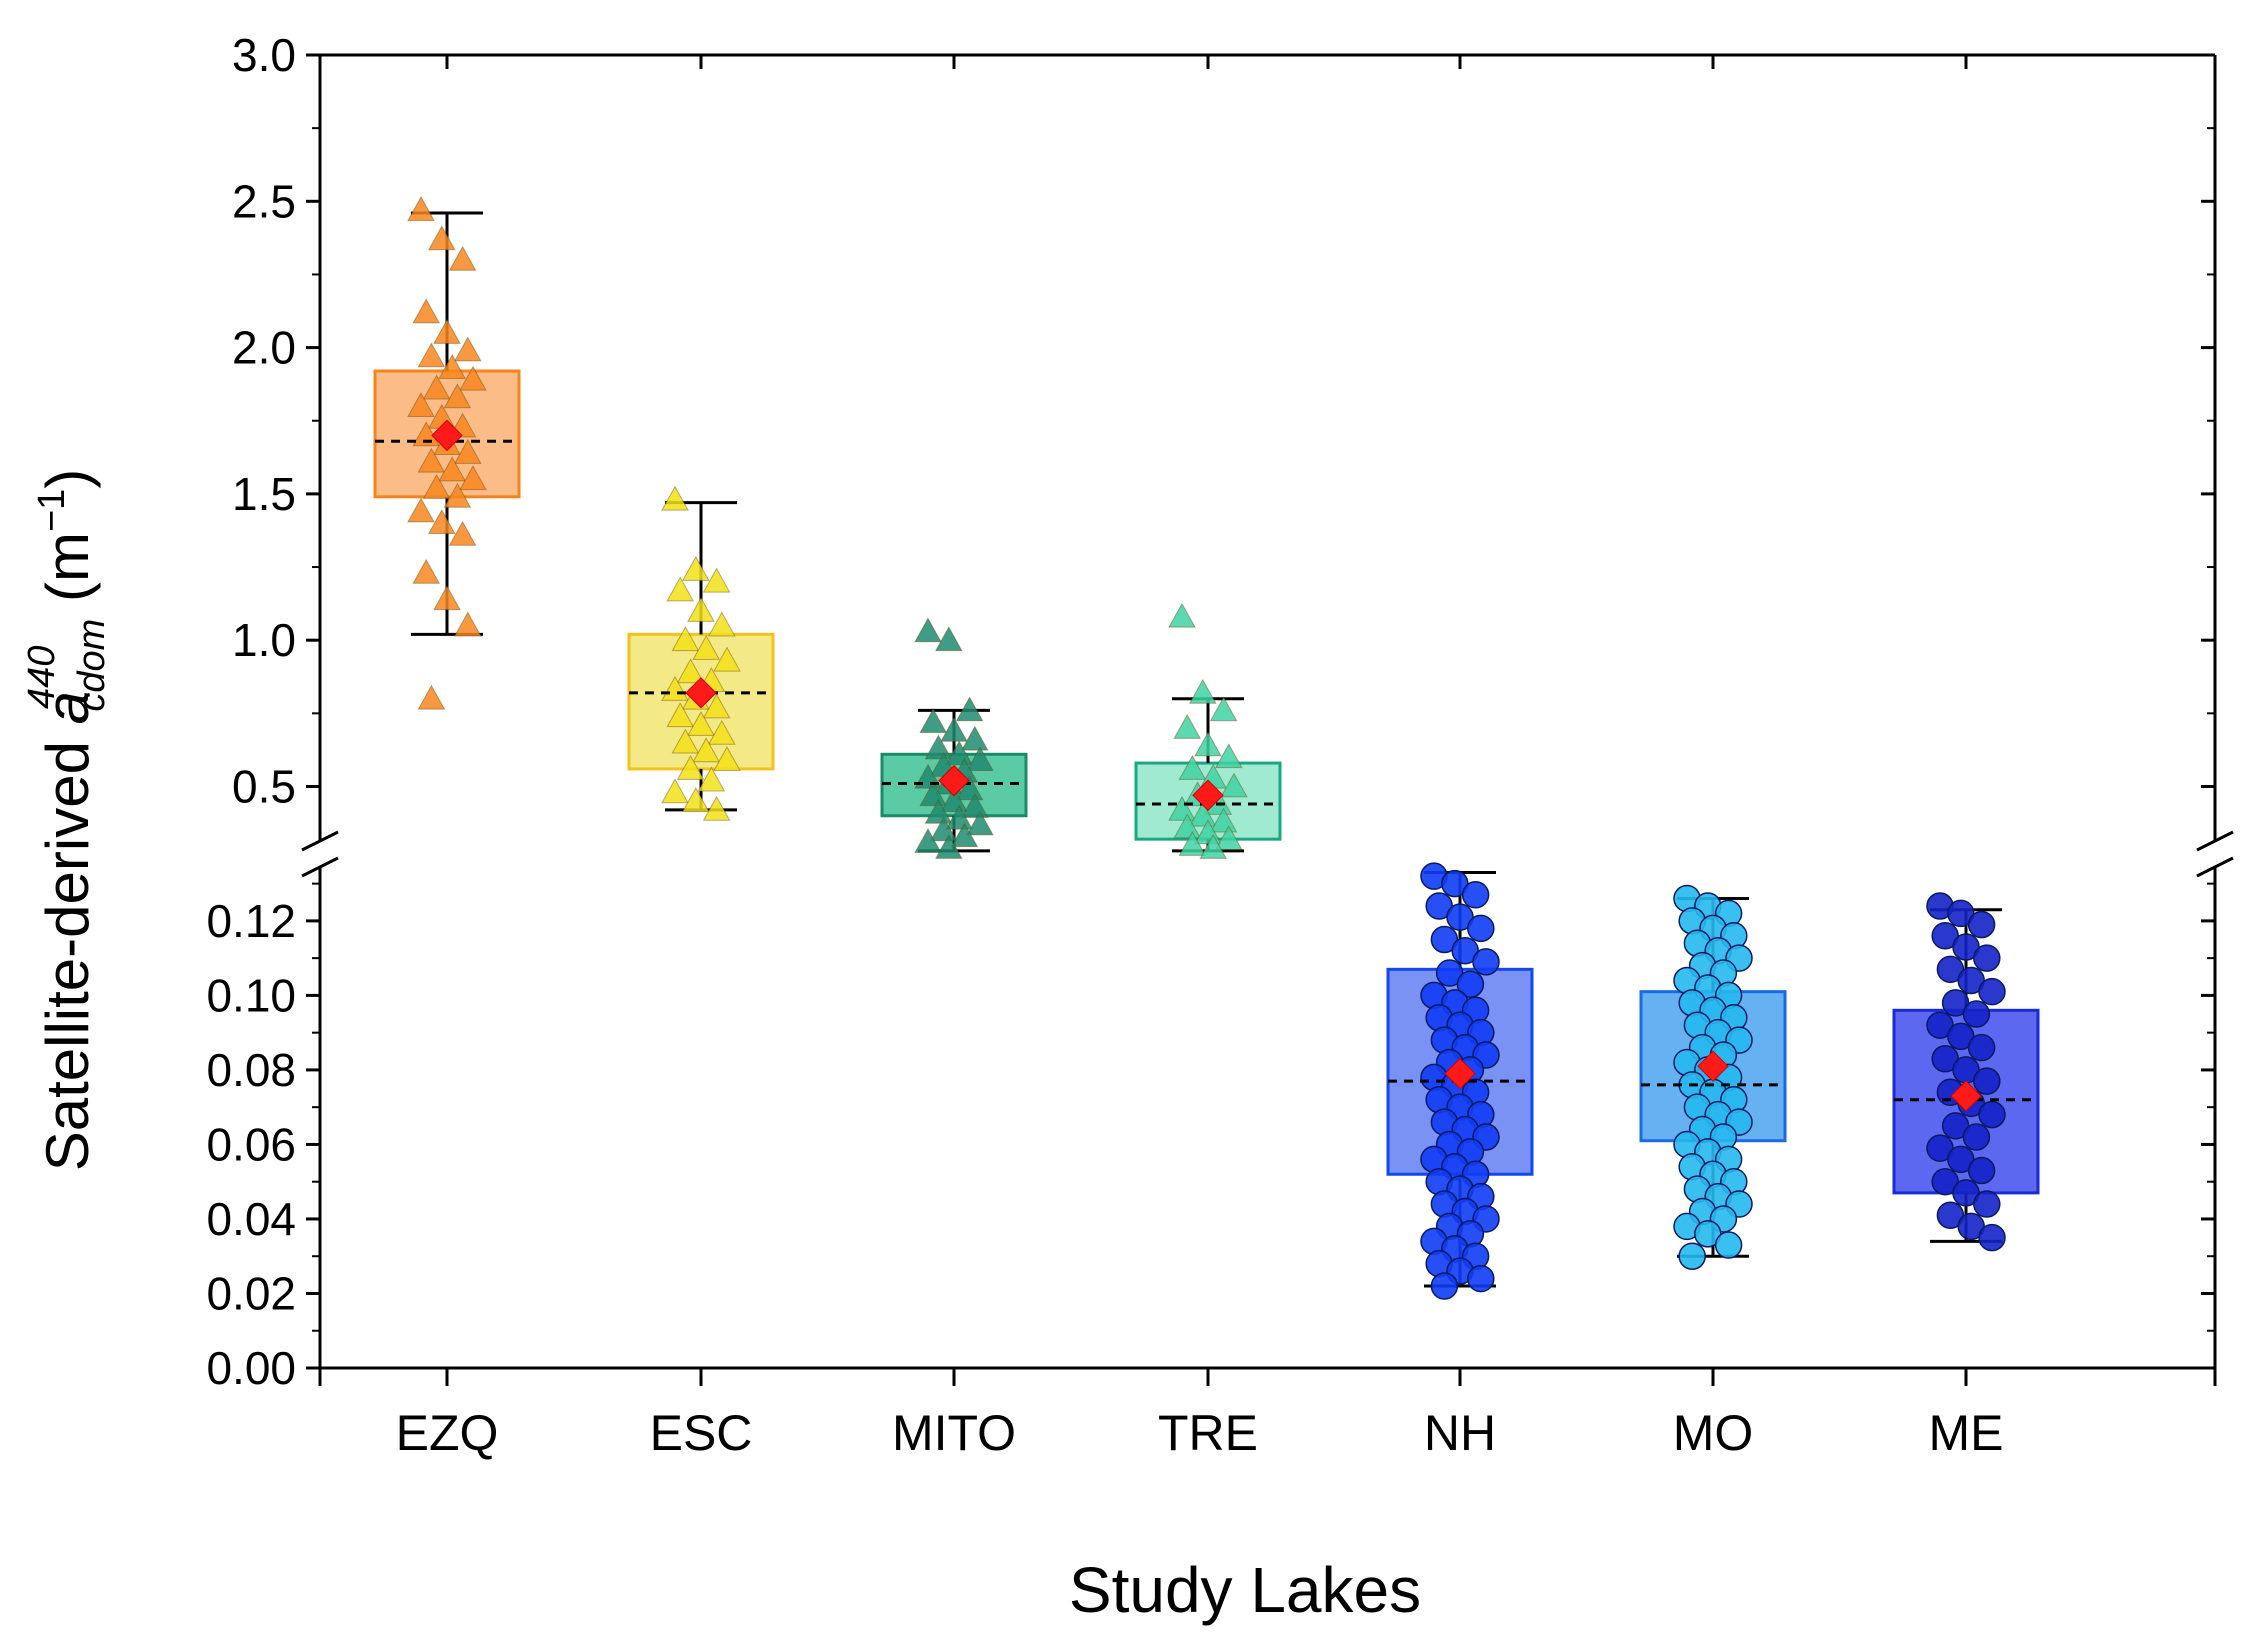 The image size is (2259, 1651). Describe the element at coordinates (251, 1219) in the screenshot. I see `y-lower-tick-label: 0.04` at that location.